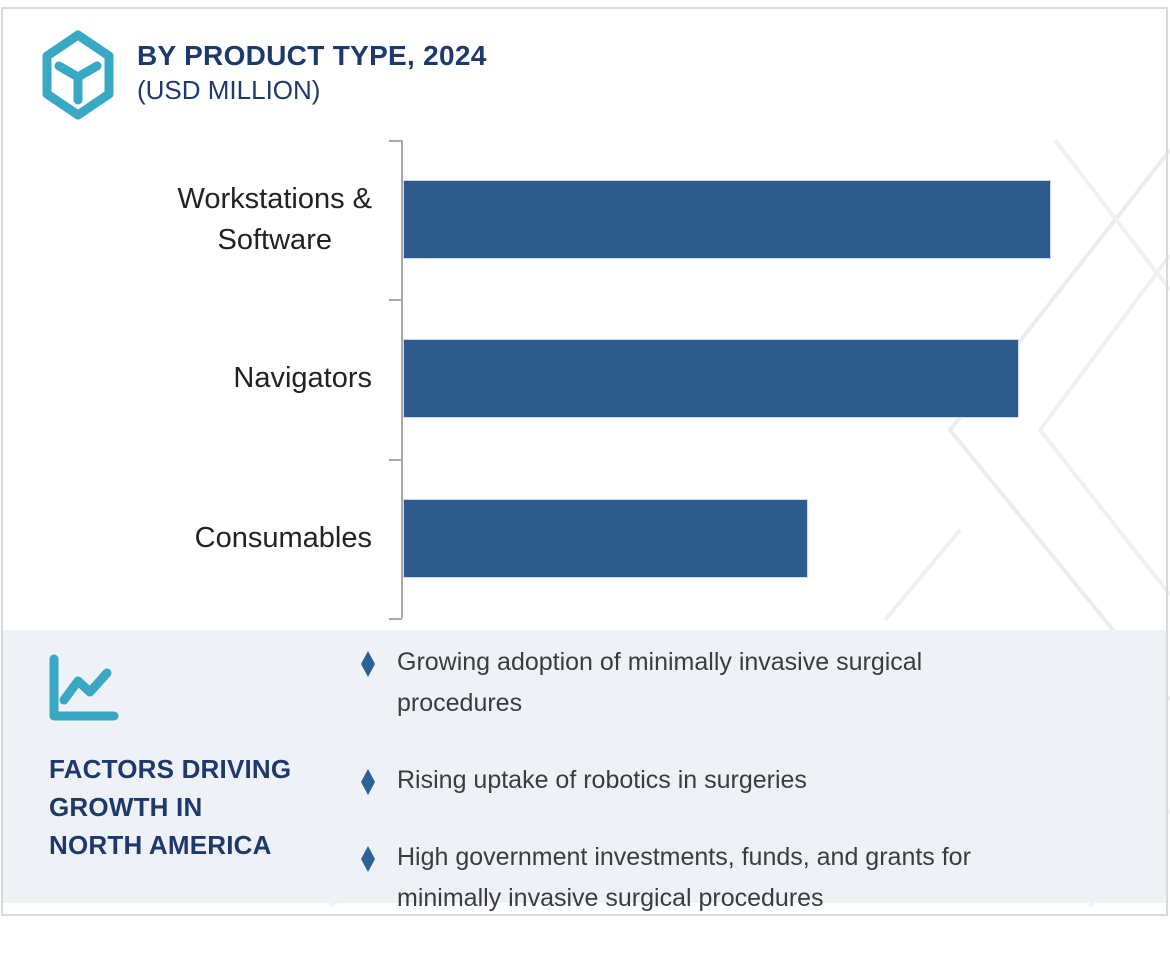  What do you see at coordinates (312, 55) in the screenshot?
I see `chart-title: BY PRODUCT TYPE, 2024` at bounding box center [312, 55].